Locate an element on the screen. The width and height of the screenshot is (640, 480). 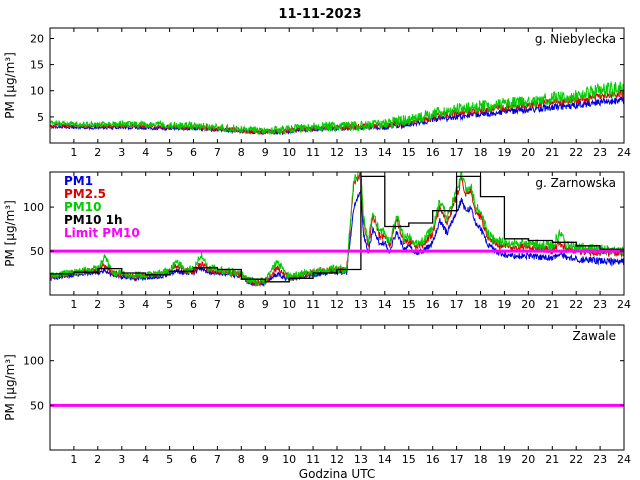
y-tick-label: 10 is located at coordinates (37, 91).